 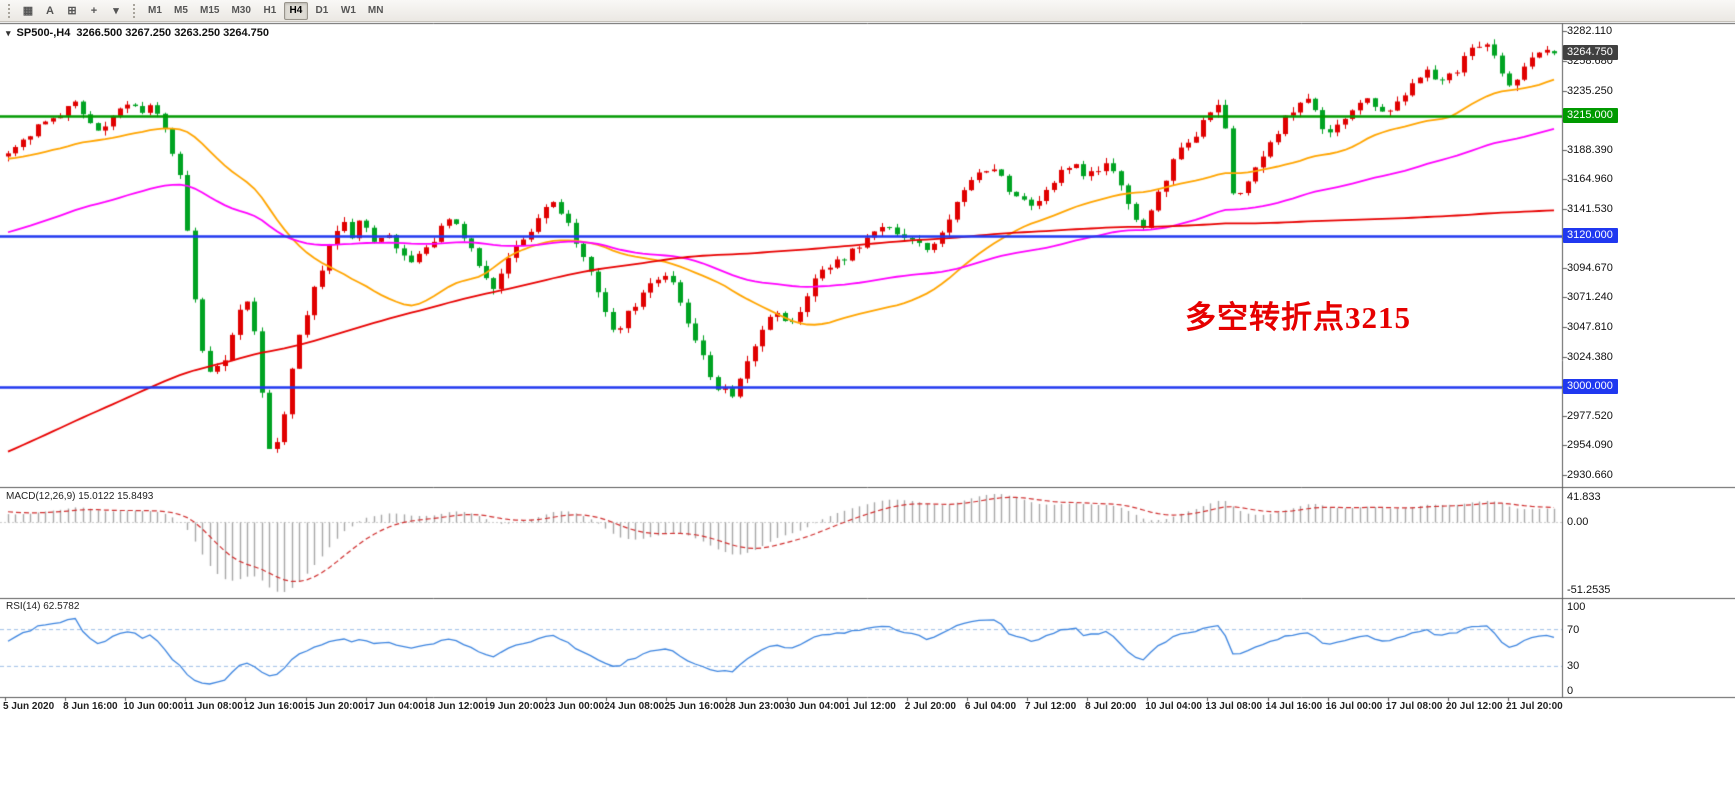 What do you see at coordinates (295, 10) in the screenshot?
I see `timeframe-button-h4: H4` at bounding box center [295, 10].